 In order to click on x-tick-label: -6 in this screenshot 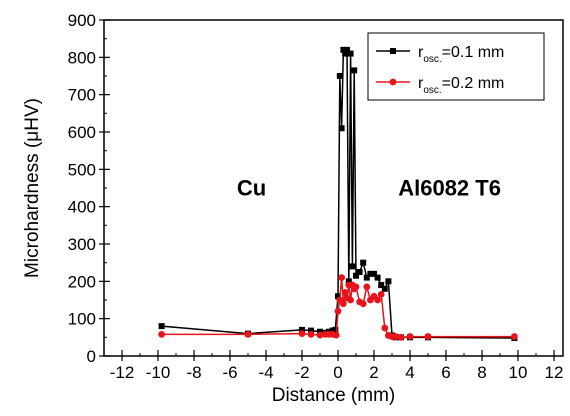, I will do `click(229, 372)`.